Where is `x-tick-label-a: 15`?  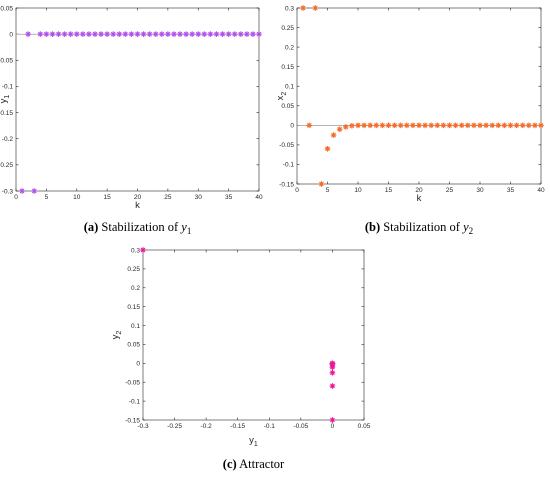 x-tick-label-a: 15 is located at coordinates (108, 197).